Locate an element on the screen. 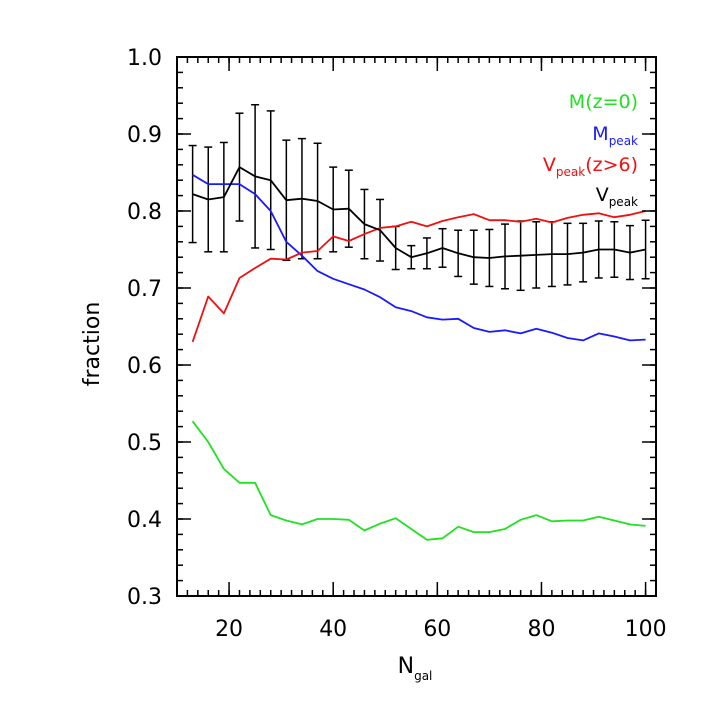 The width and height of the screenshot is (709, 709). x-tick-label: 40 is located at coordinates (333, 629).